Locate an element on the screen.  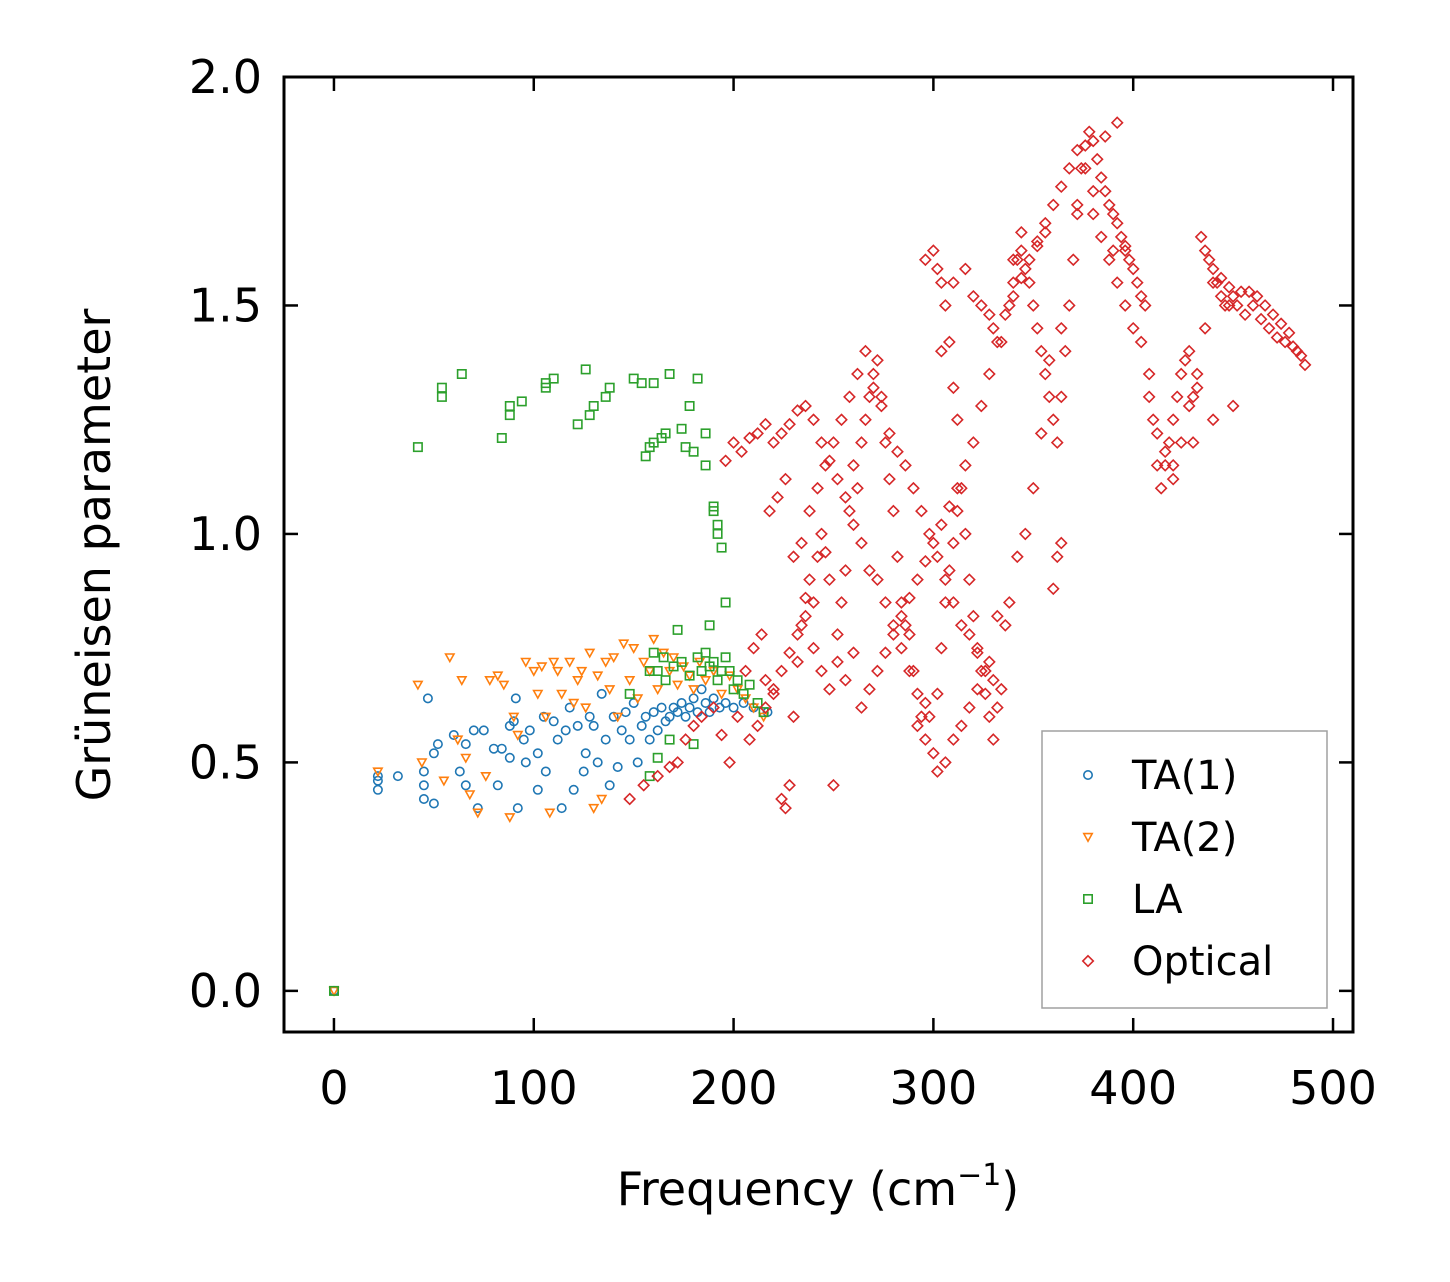
legend-label: TA(2) is located at coordinates (1184, 838).